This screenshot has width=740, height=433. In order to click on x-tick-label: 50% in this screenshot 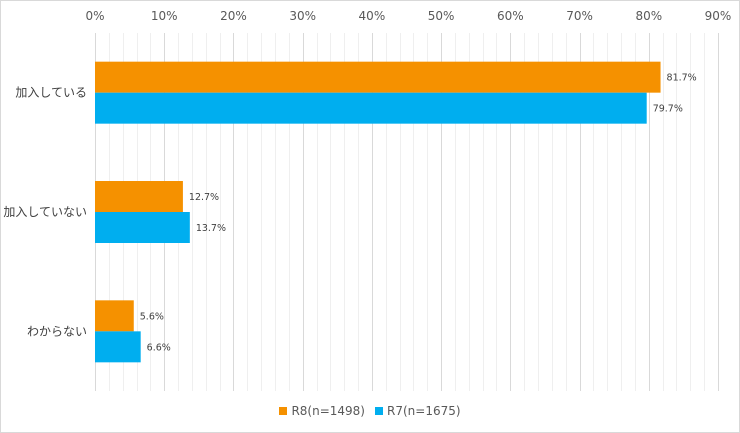, I will do `click(441, 16)`.